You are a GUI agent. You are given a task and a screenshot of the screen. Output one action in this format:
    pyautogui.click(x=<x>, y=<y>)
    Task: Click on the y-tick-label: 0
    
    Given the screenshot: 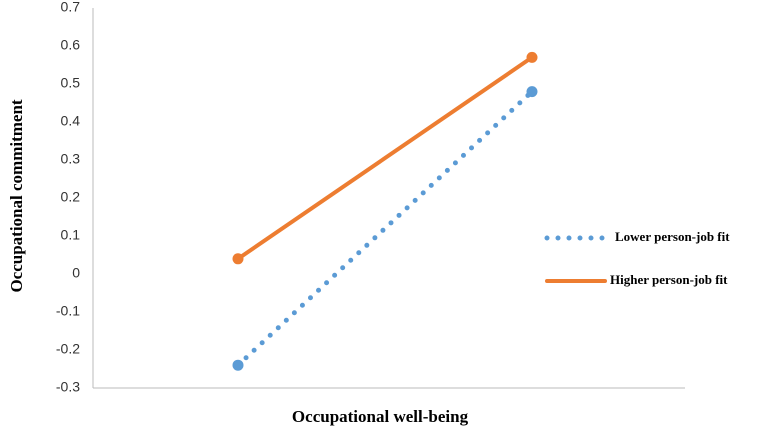 What is the action you would take?
    pyautogui.click(x=76, y=273)
    